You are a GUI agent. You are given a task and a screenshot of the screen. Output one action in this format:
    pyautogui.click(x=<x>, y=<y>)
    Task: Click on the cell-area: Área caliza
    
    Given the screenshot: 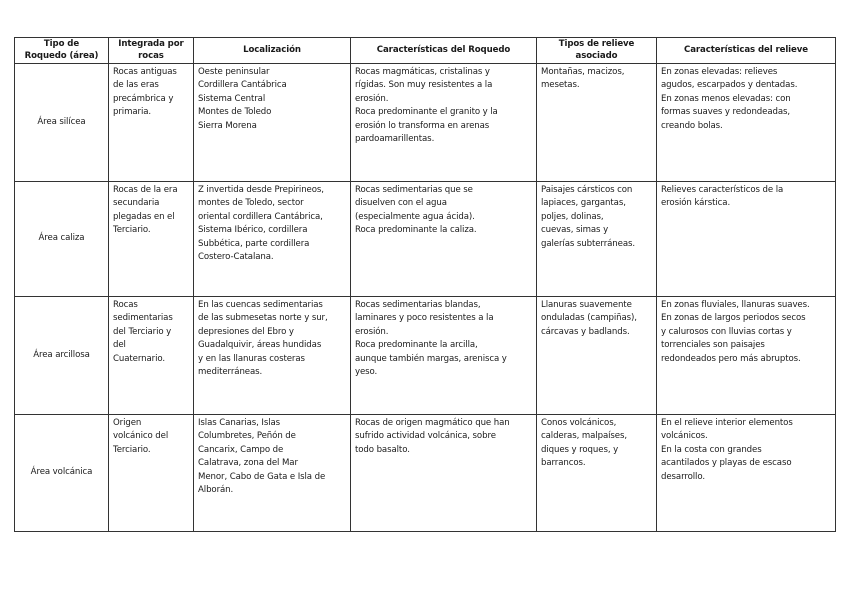 What is the action you would take?
    pyautogui.click(x=61, y=239)
    